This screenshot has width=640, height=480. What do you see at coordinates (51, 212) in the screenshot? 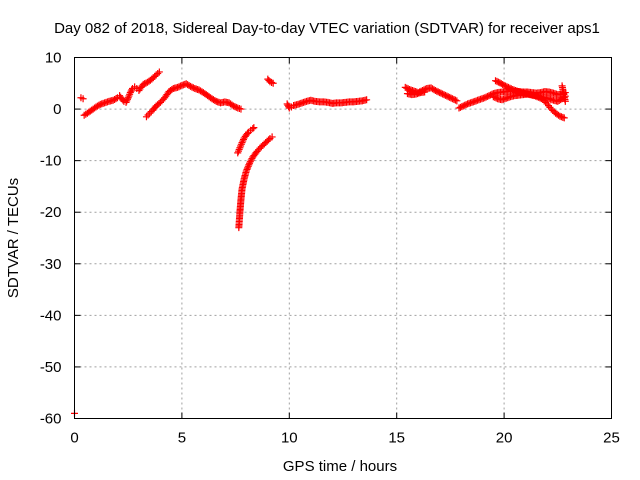
I see `y-tick-label: -20` at bounding box center [51, 212].